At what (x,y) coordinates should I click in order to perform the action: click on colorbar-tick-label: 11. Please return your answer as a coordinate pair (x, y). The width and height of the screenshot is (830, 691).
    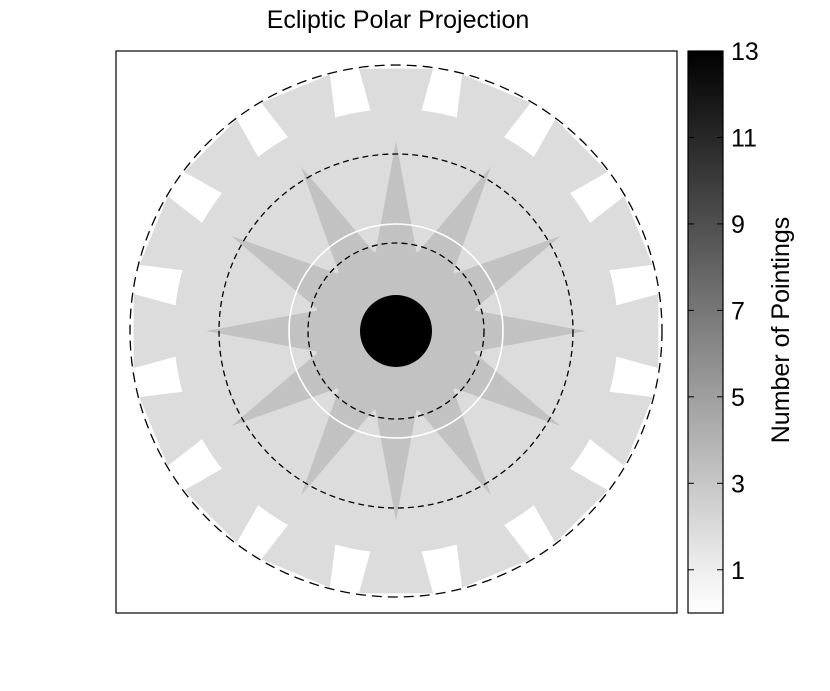
    Looking at the image, I should click on (744, 138).